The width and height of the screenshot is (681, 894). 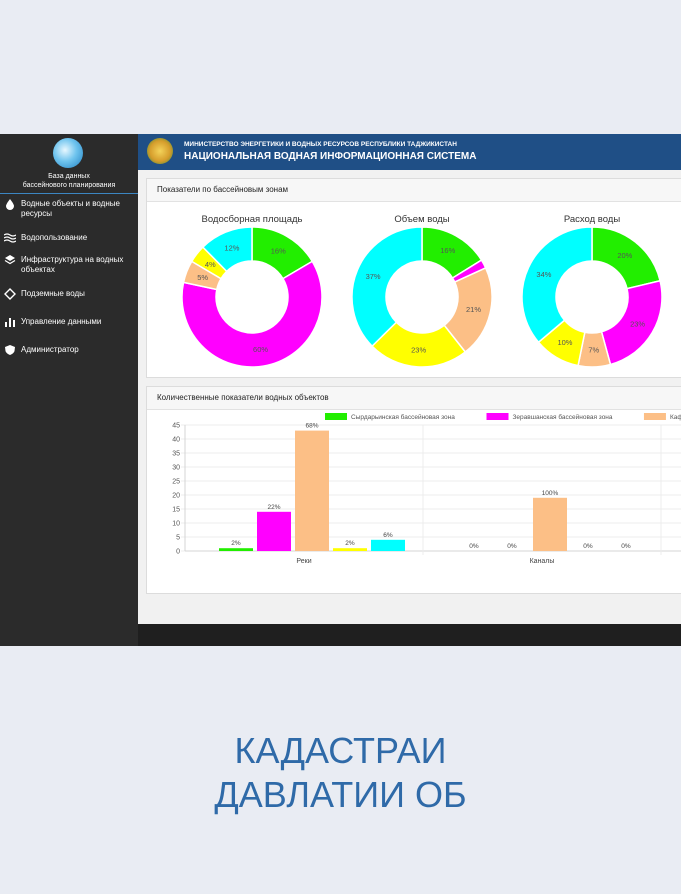 I want to click on slice-label: 12%, so click(x=231, y=247).